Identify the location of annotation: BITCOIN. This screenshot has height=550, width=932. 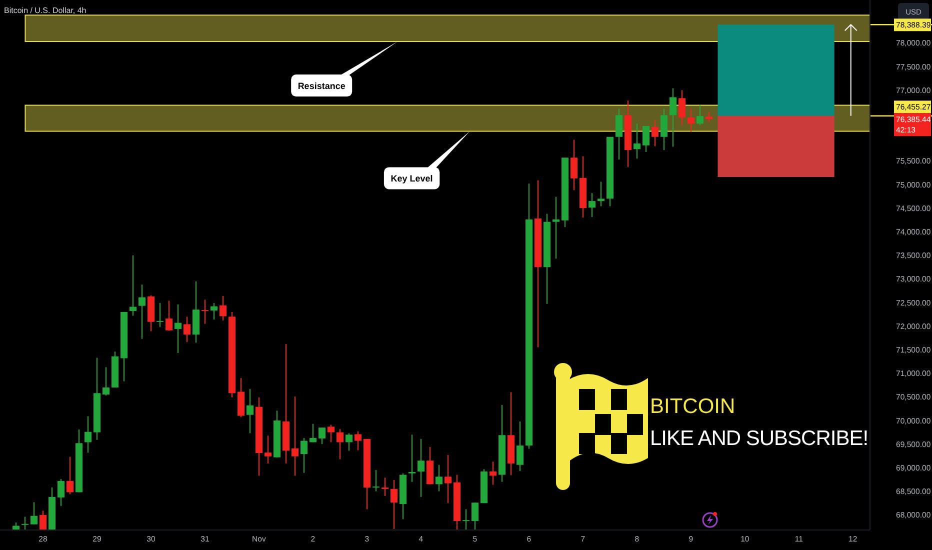
(693, 406).